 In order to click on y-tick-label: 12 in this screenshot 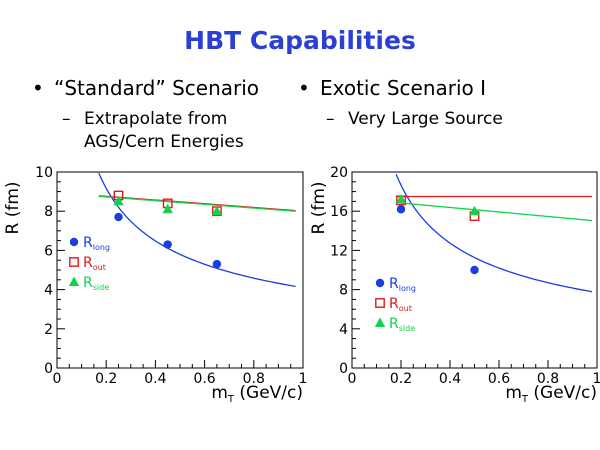, I will do `click(339, 251)`.